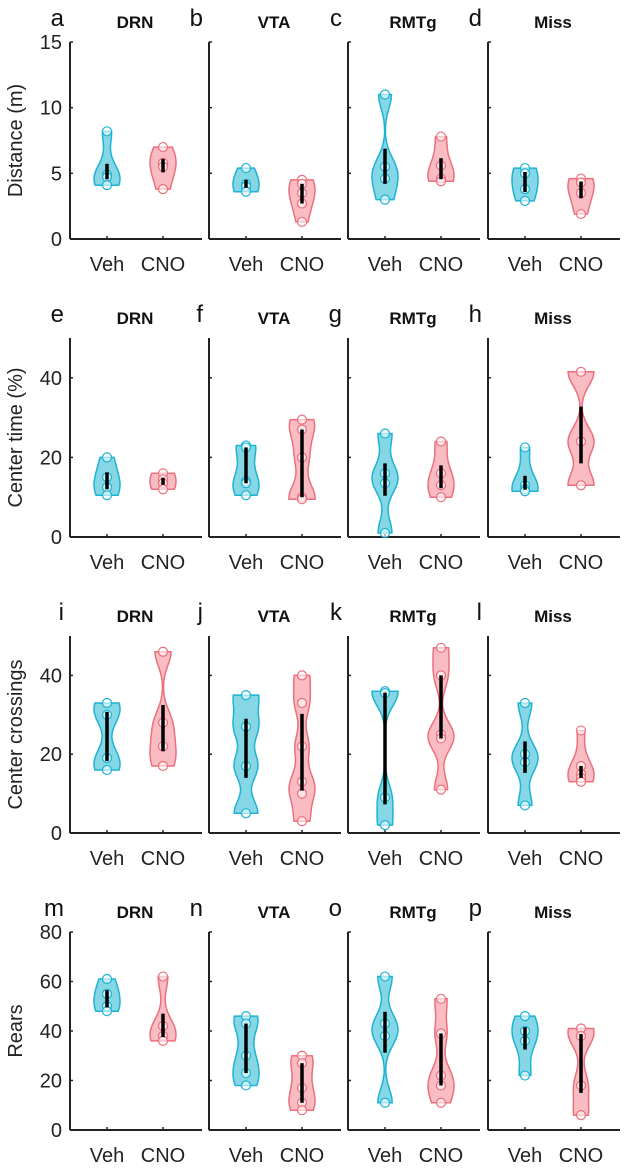 The height and width of the screenshot is (1170, 628). What do you see at coordinates (61, 612) in the screenshot?
I see `panel-letter: i` at bounding box center [61, 612].